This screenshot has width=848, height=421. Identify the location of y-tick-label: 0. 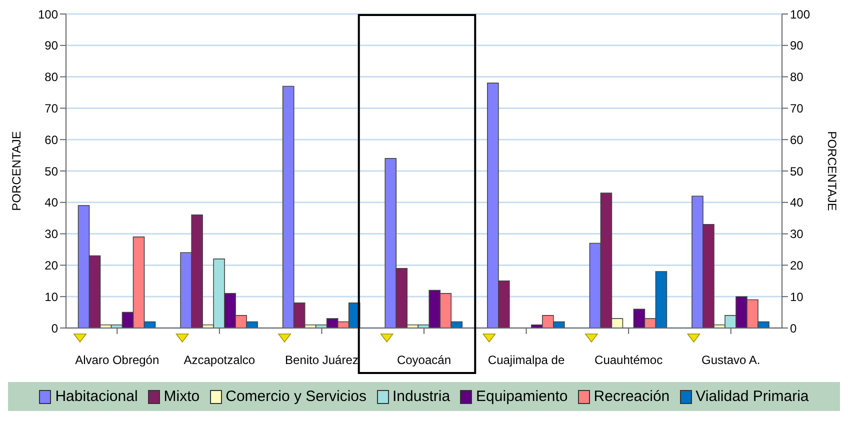
(54, 328).